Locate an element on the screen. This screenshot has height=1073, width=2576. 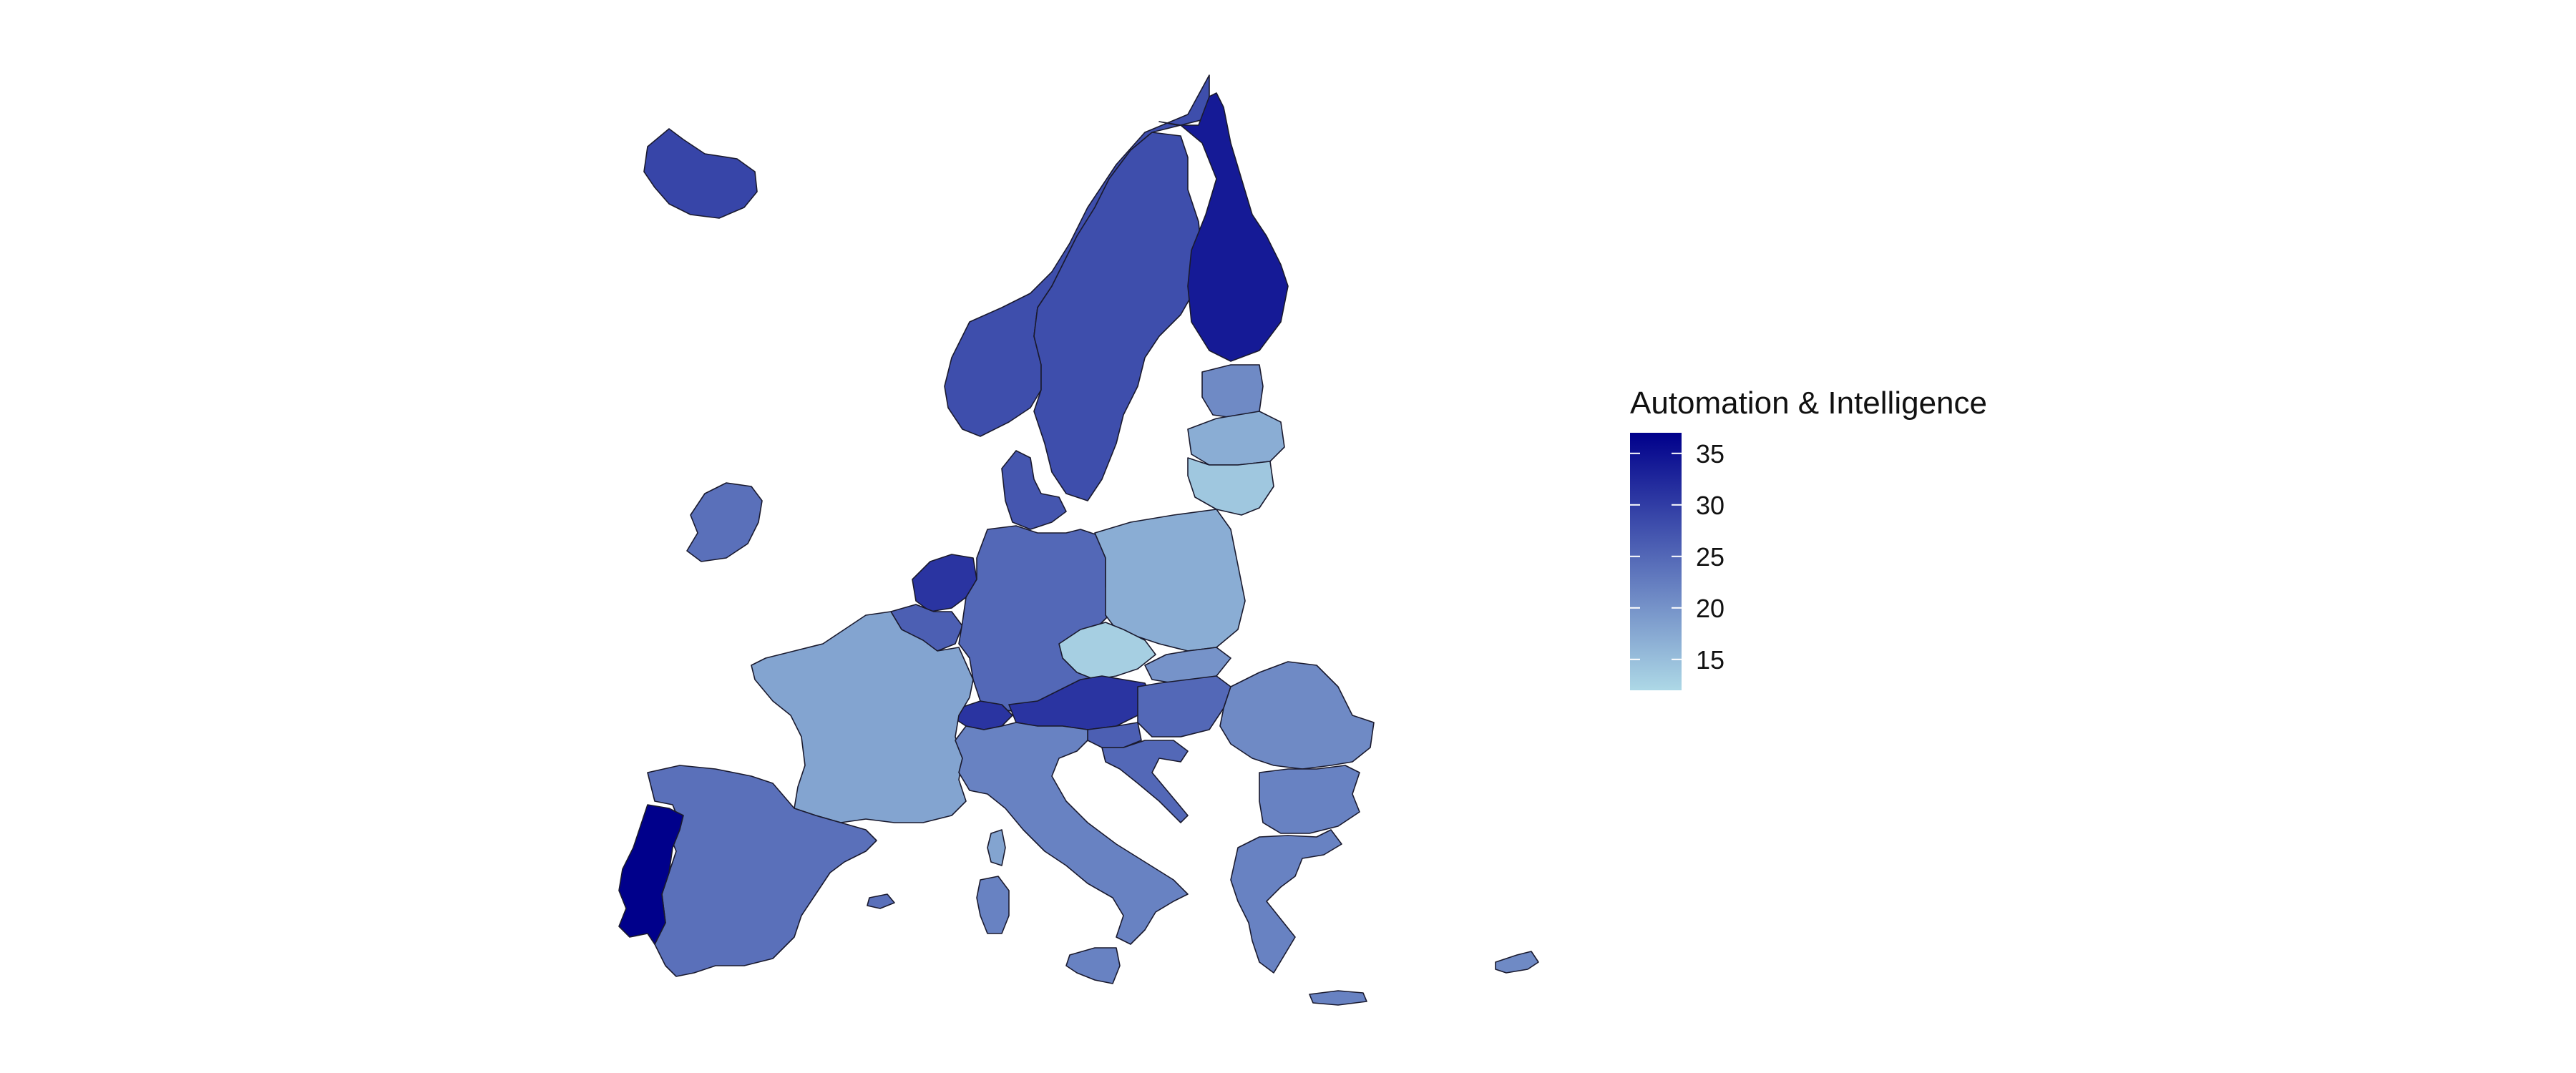
country-finland is located at coordinates (1223, 227).